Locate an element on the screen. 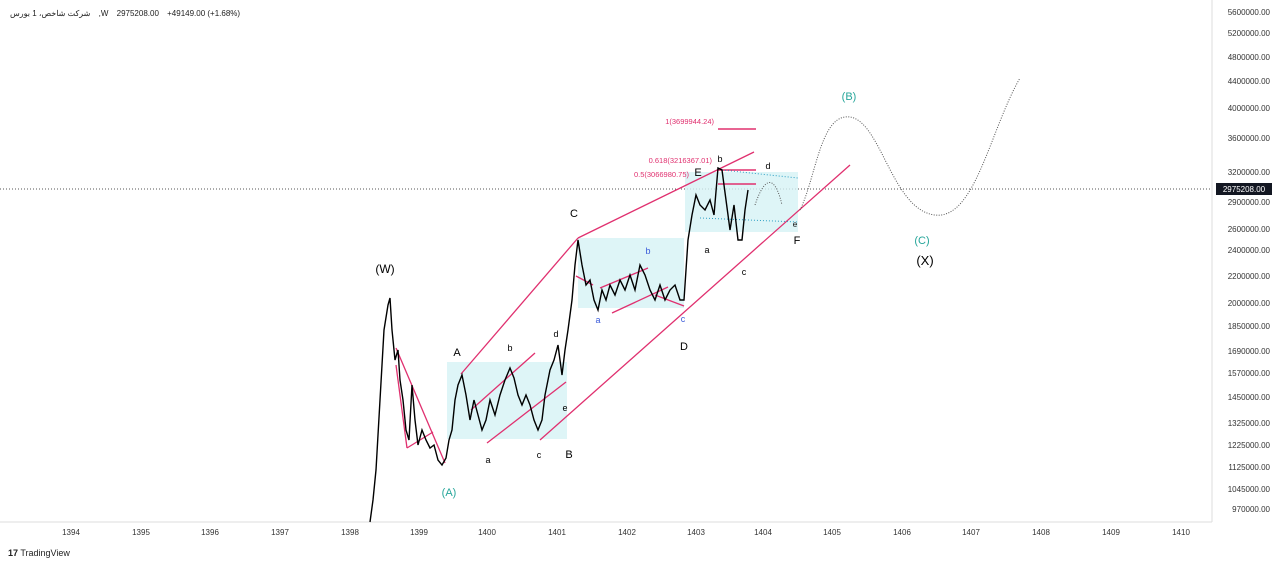  wave-label: (B) is located at coordinates (849, 97).